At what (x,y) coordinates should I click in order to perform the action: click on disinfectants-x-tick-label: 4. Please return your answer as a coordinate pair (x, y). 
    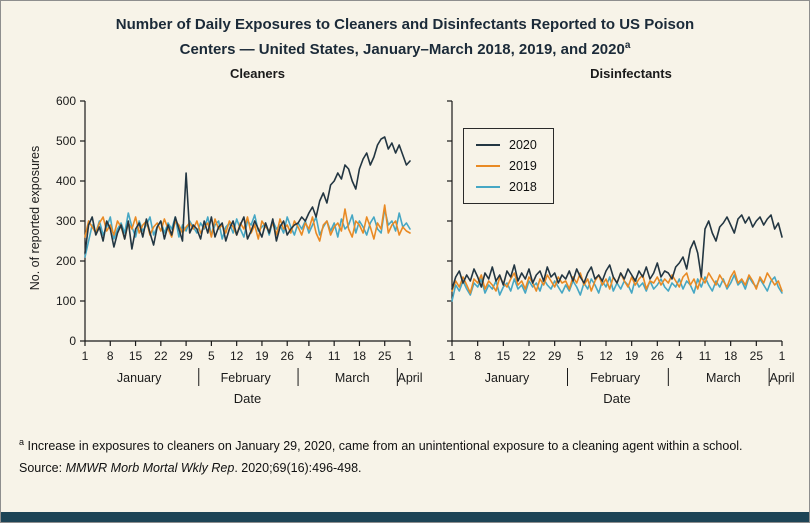
    Looking at the image, I should click on (679, 356).